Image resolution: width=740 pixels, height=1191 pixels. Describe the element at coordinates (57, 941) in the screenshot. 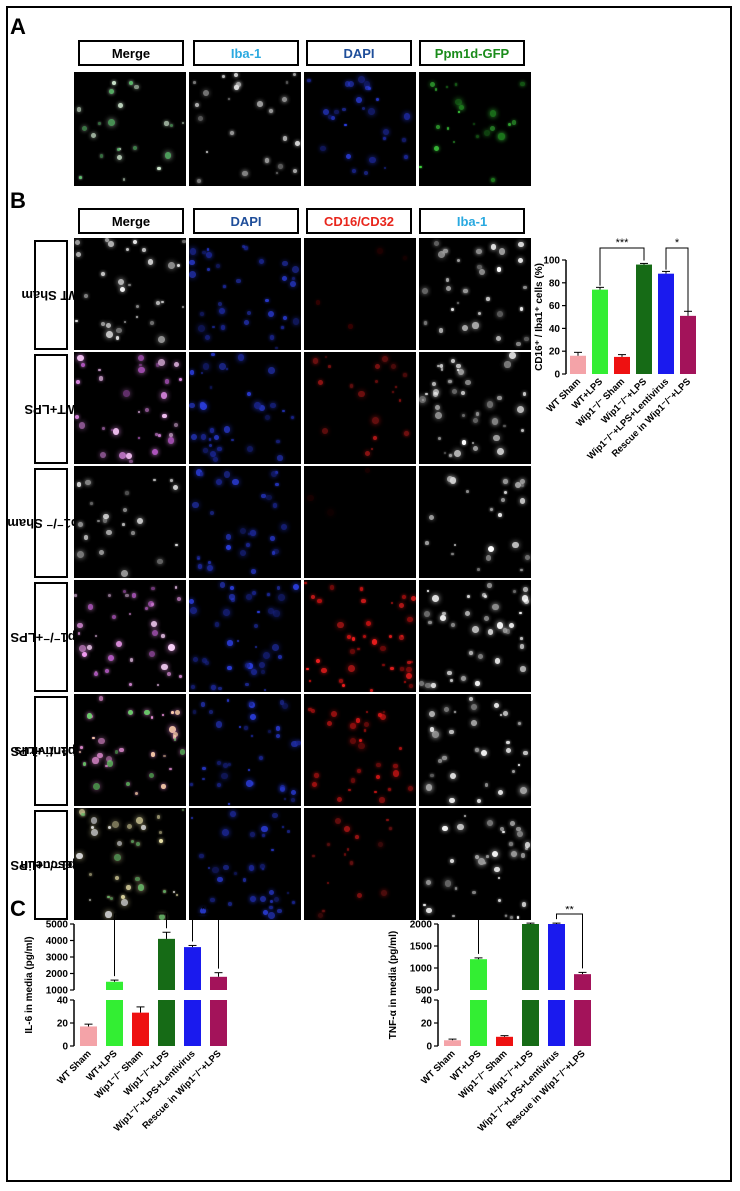

I see `y-tick-label: 4000` at that location.